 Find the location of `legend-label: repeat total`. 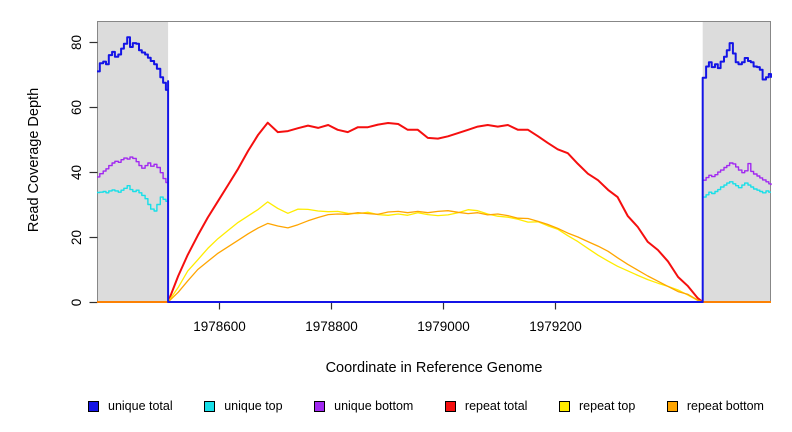

legend-label: repeat total is located at coordinates (496, 406).